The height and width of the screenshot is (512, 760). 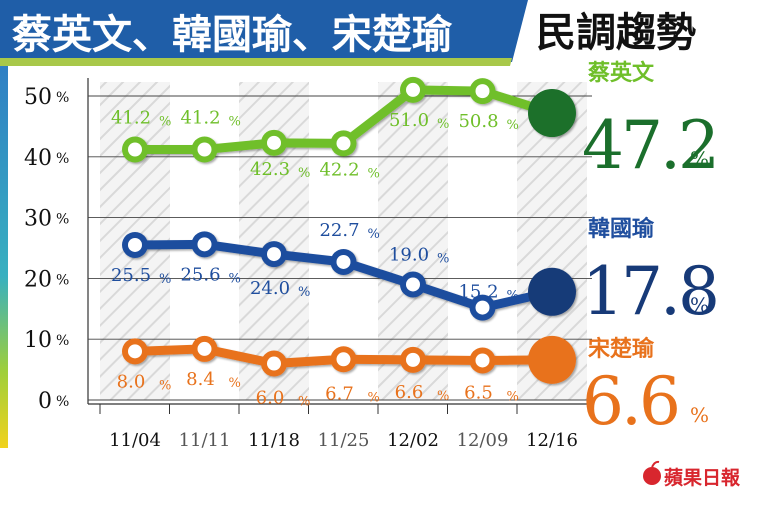 What do you see at coordinates (38, 340) in the screenshot?
I see `y-tick-label: 10` at bounding box center [38, 340].